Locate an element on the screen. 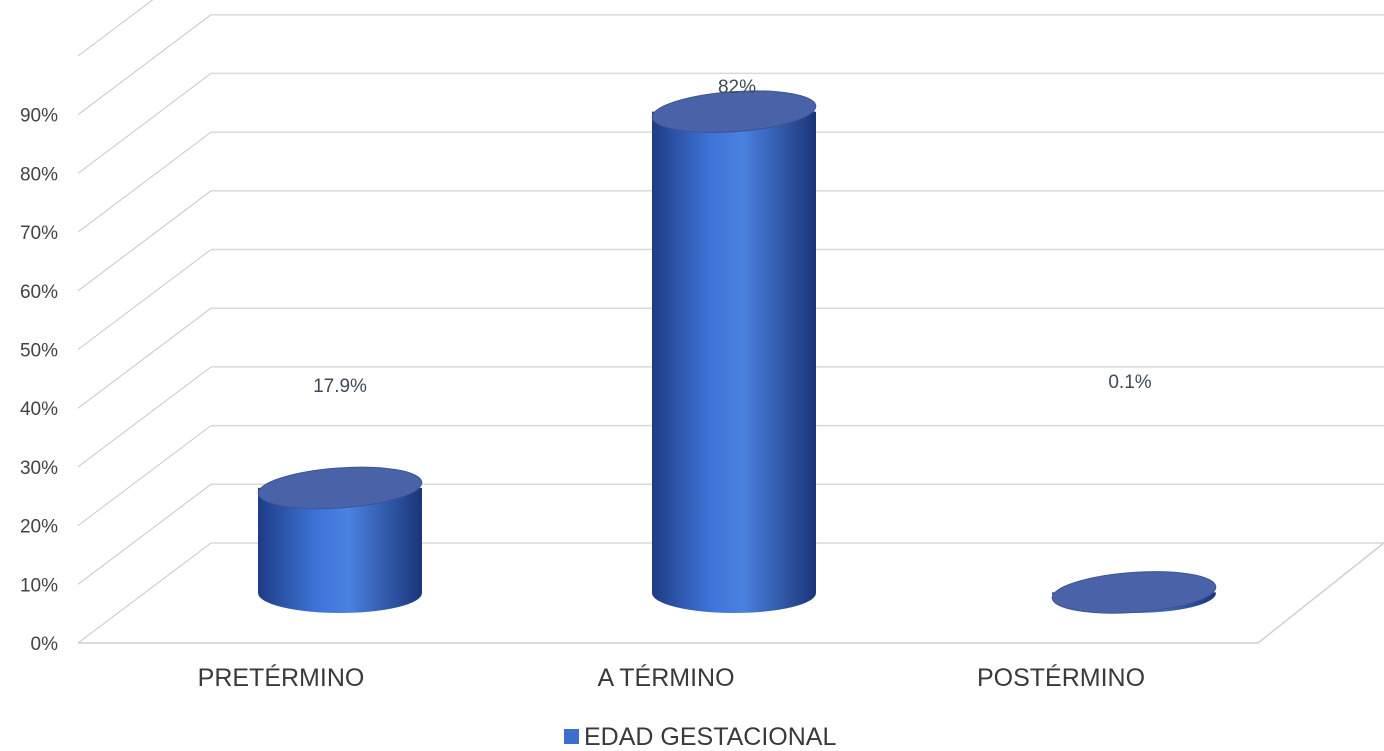 This screenshot has height=751, width=1384. y-axis-ticks: 0% 10% 20% 30% 40% 50% 60% 70% 80% 90% is located at coordinates (39, 380).